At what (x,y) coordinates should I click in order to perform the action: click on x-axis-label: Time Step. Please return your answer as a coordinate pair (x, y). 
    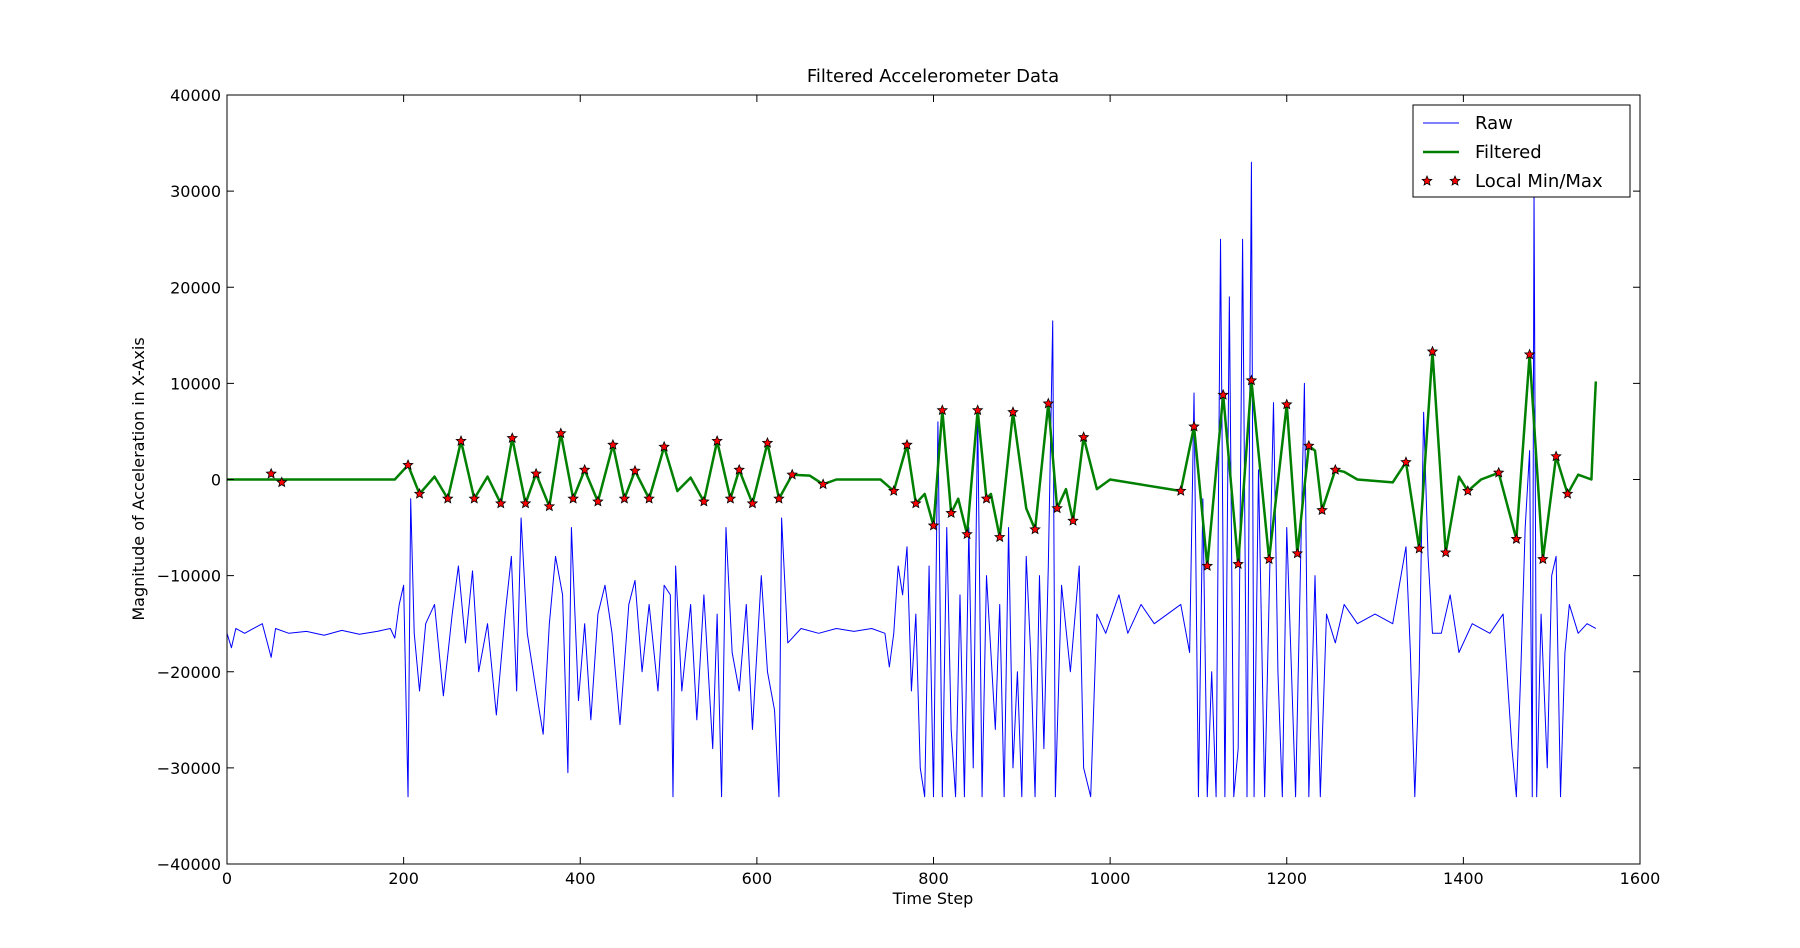
    Looking at the image, I should click on (933, 898).